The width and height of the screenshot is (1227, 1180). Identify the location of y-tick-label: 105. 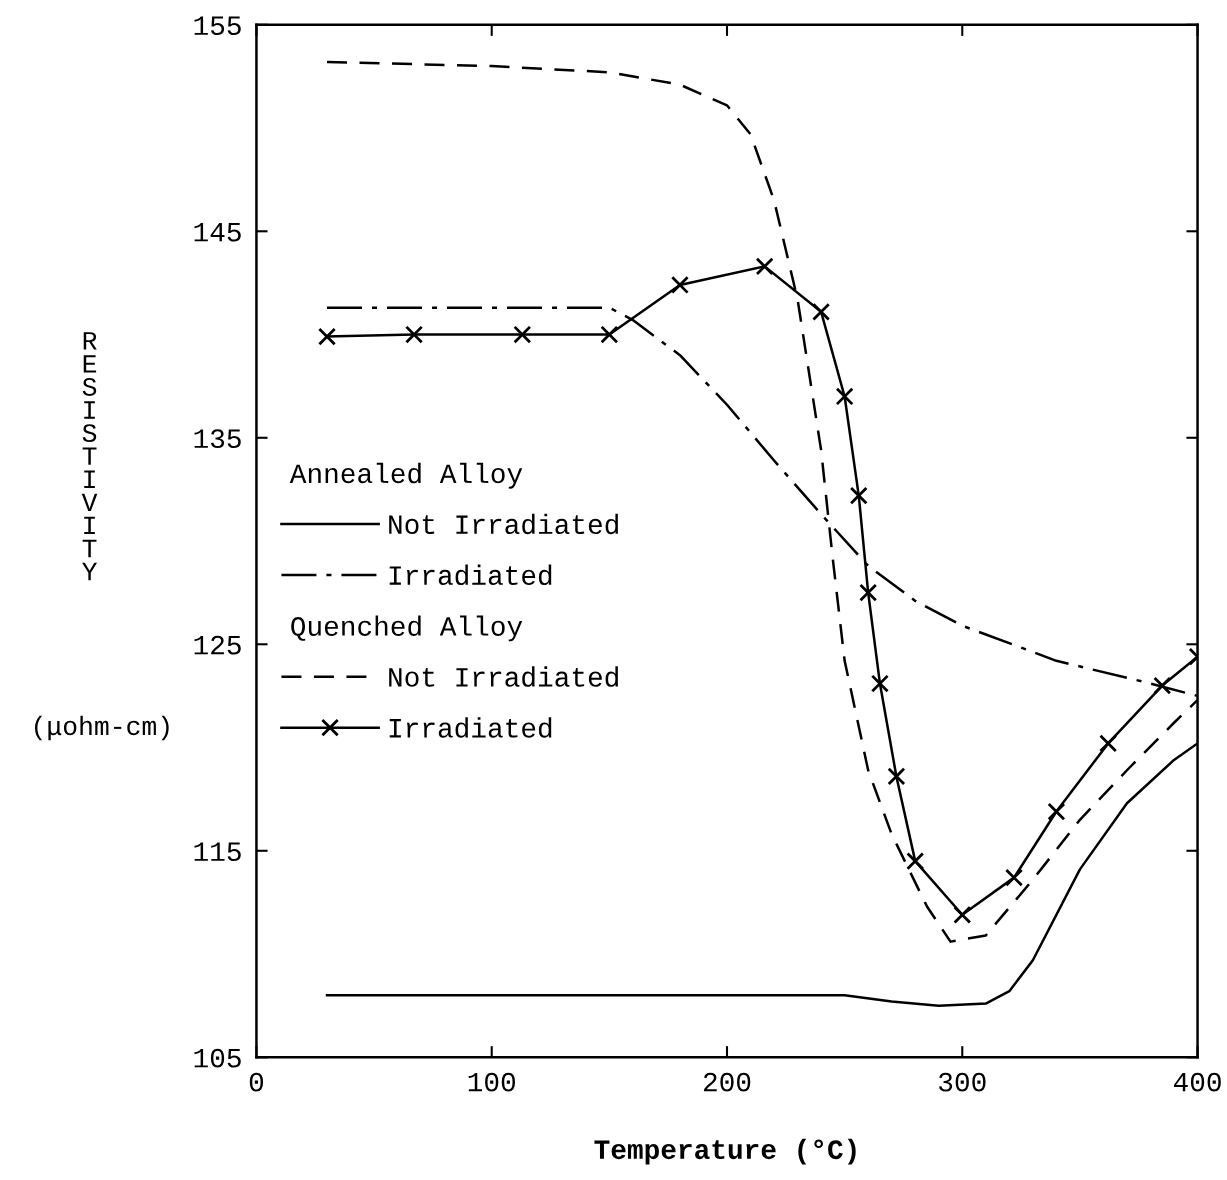
(217, 1058).